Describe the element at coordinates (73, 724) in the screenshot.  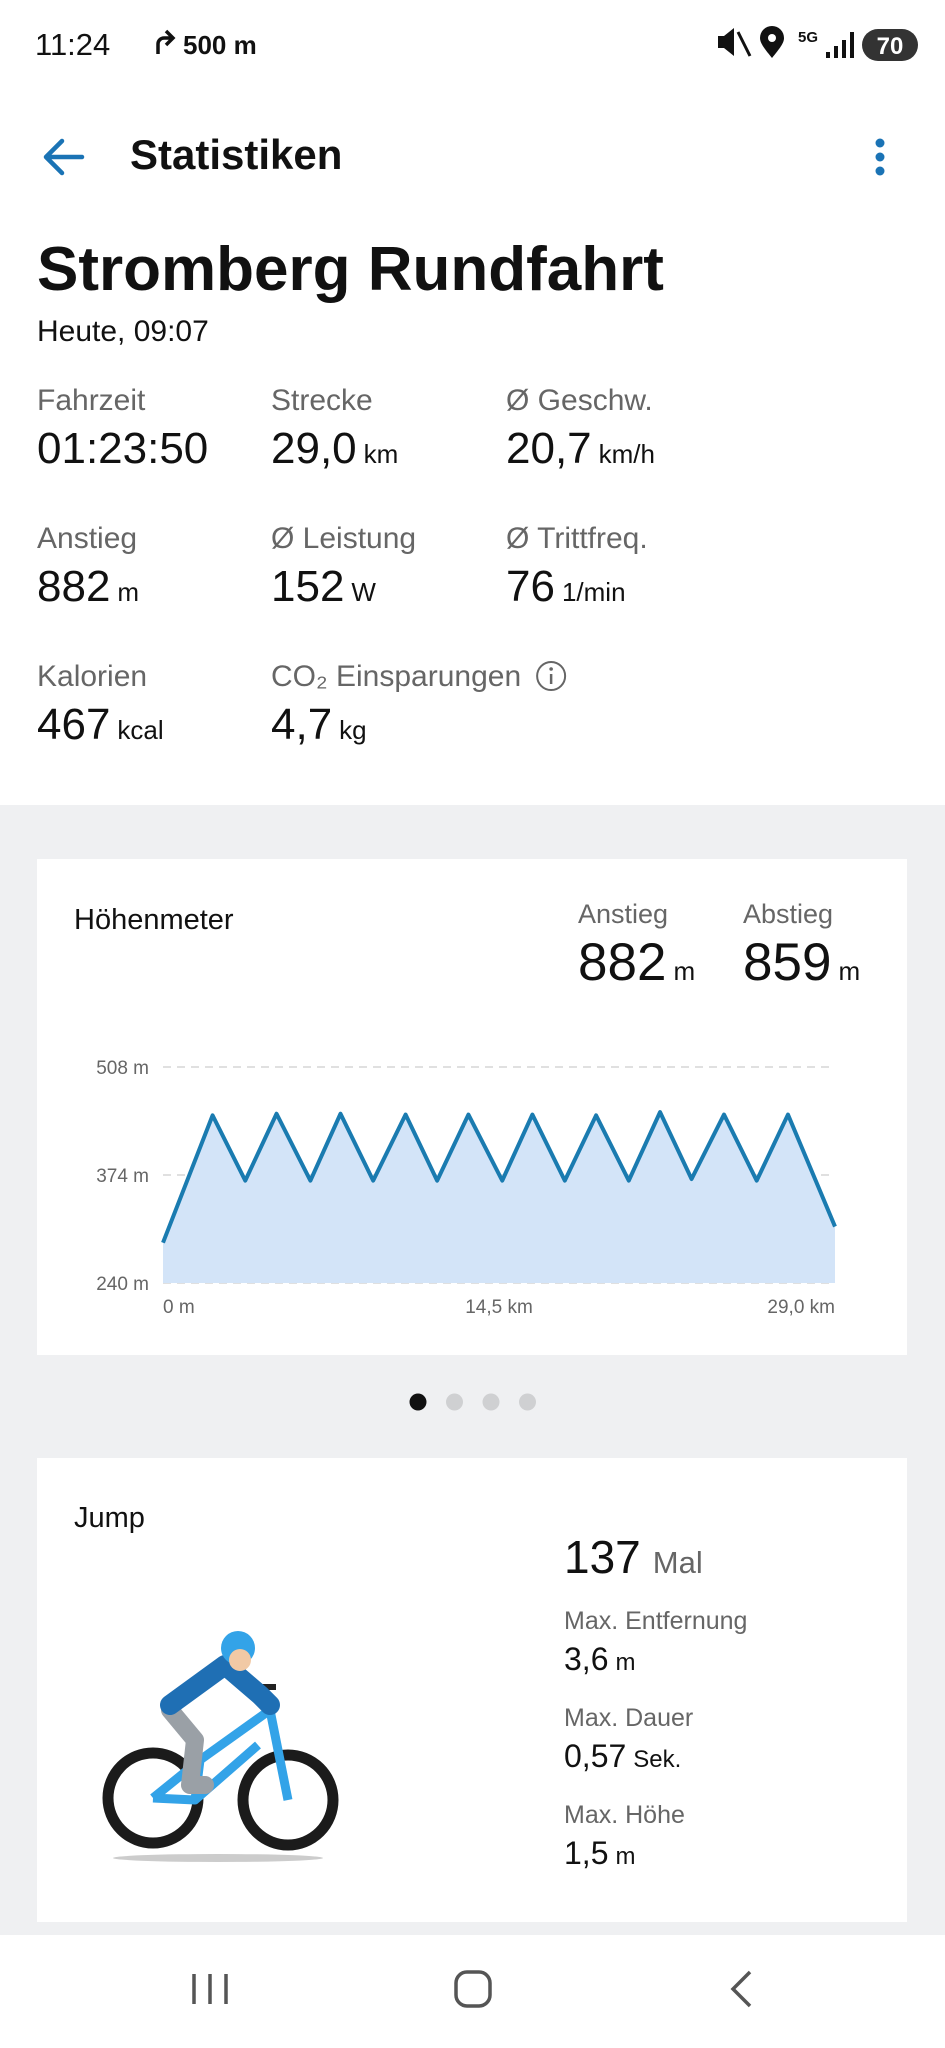
I see `value: 467` at that location.